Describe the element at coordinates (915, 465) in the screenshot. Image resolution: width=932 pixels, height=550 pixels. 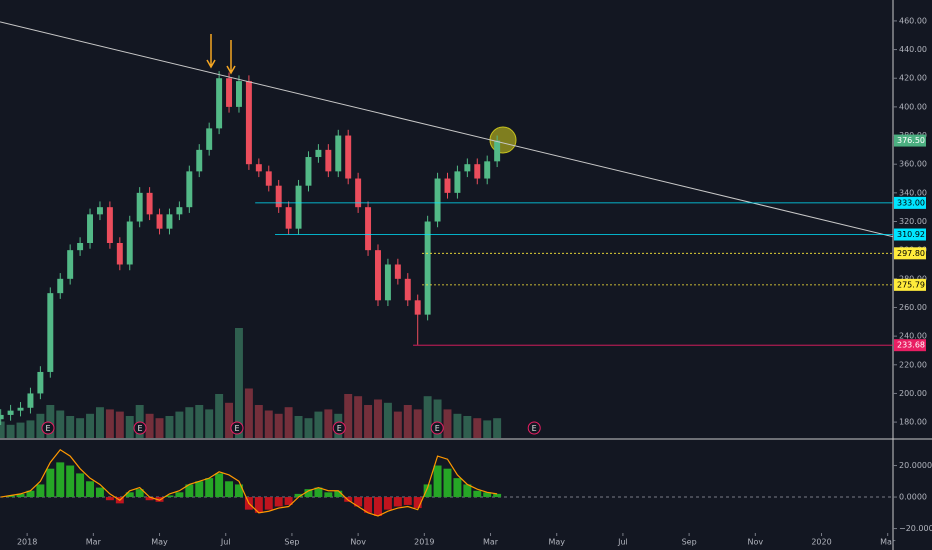
I see `y-tick-label: 20.0000` at that location.